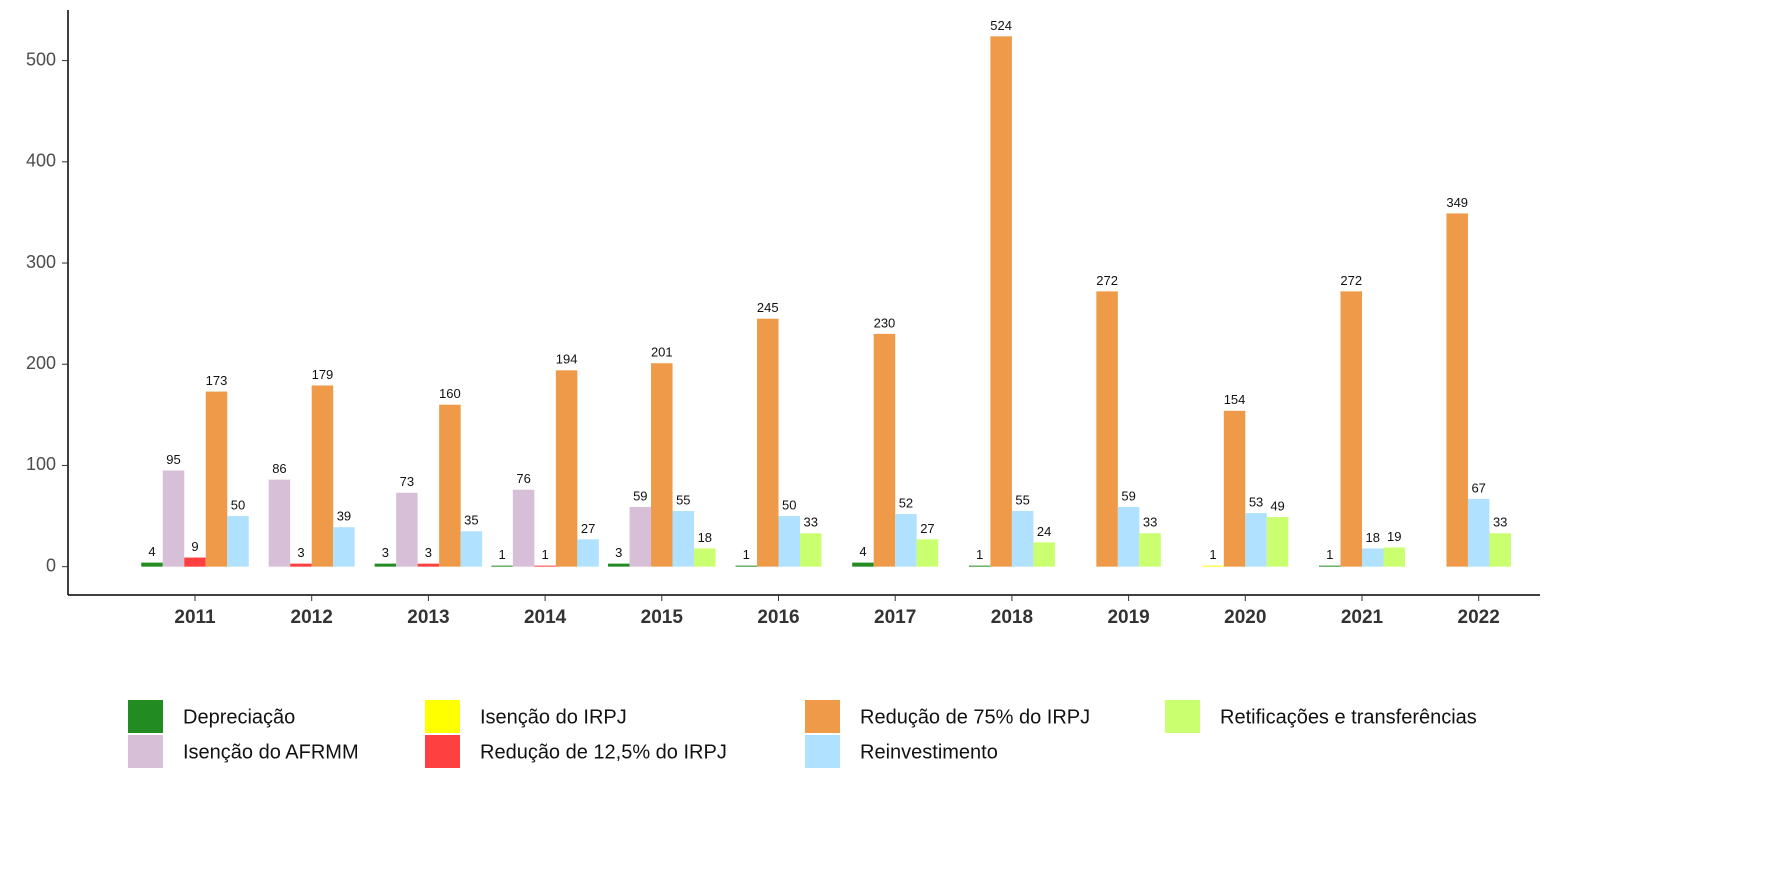 The image size is (1771, 874). What do you see at coordinates (239, 717) in the screenshot?
I see `legend-label: Depreciação` at bounding box center [239, 717].